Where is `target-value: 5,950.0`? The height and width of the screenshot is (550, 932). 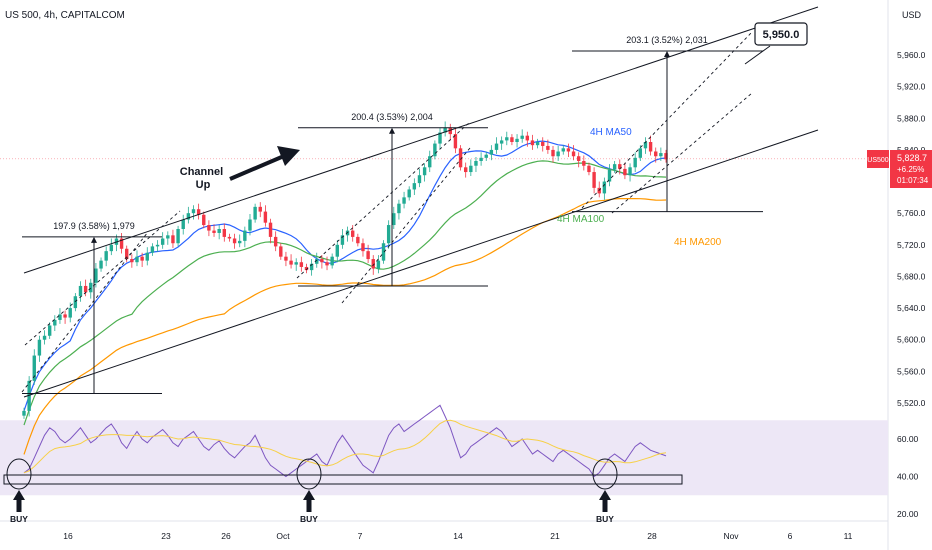 target-value: 5,950.0 is located at coordinates (781, 35).